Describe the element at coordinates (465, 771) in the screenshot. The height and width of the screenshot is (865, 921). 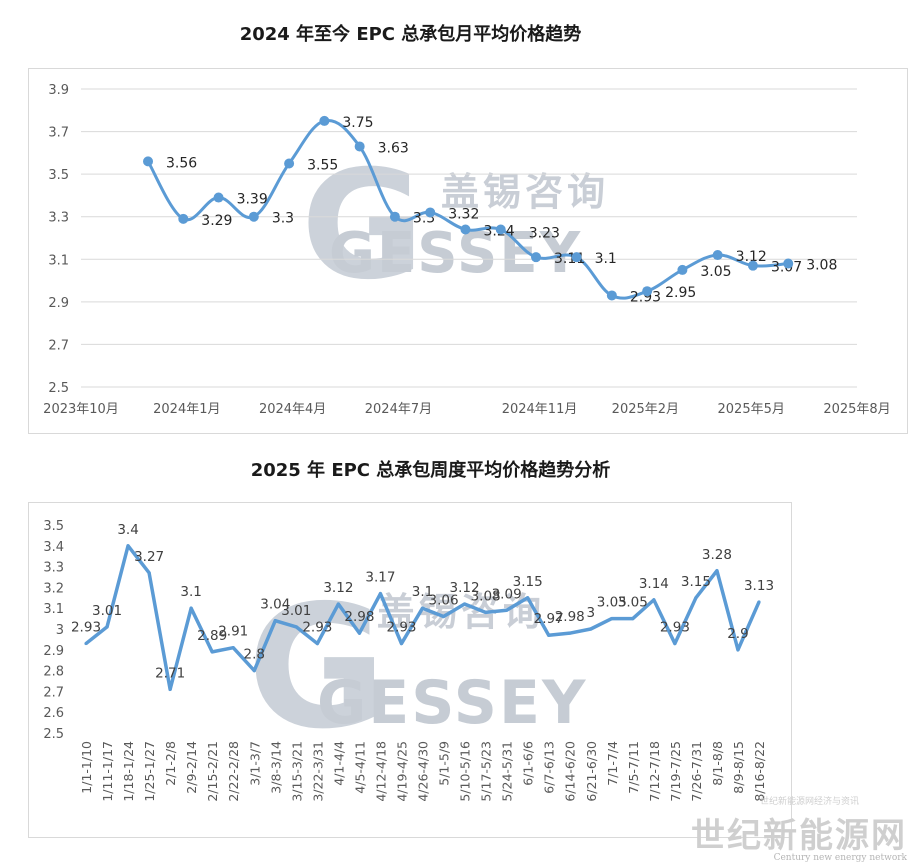
I see `x-tick-label: 5/10-5/16` at that location.